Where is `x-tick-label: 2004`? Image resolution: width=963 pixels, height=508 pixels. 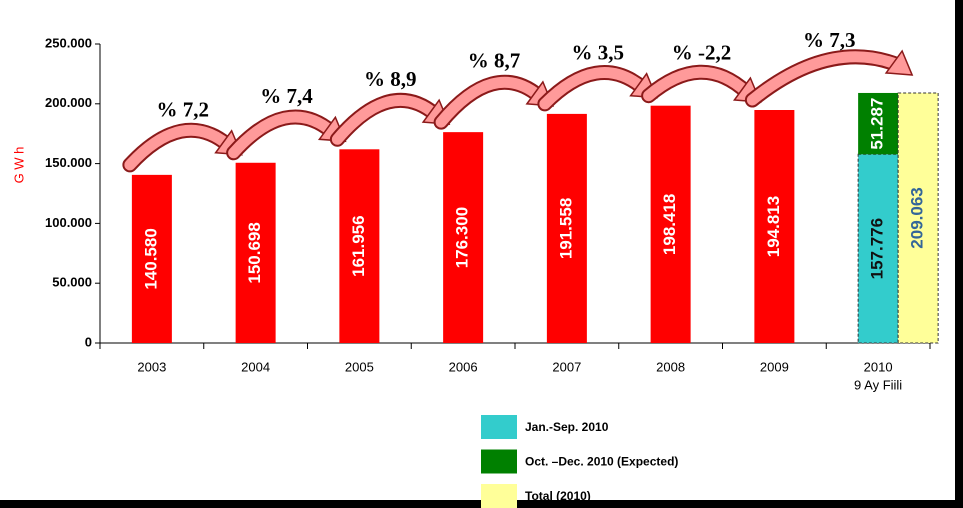
x-tick-label: 2004 is located at coordinates (255, 366).